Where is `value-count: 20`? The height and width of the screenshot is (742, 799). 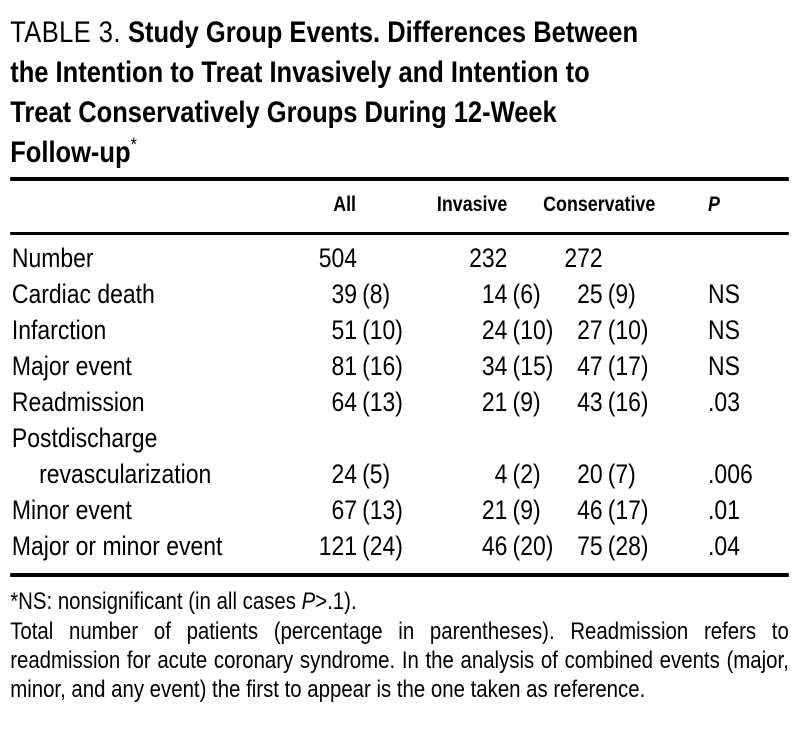 value-count: 20 is located at coordinates (590, 474).